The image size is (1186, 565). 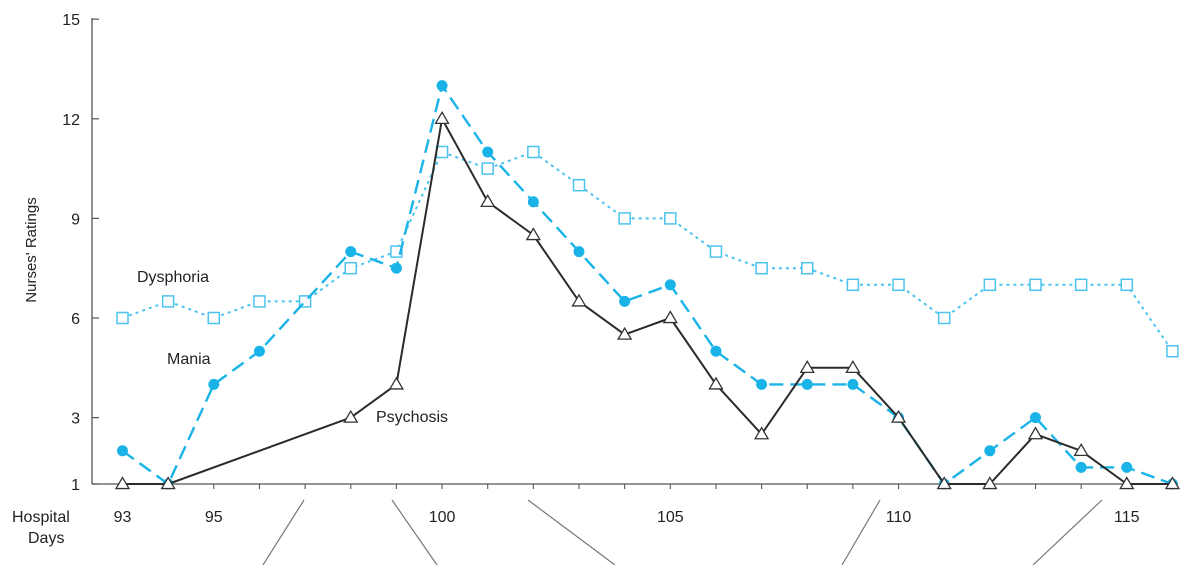 What do you see at coordinates (214, 517) in the screenshot?
I see `x-tick-label: 95` at bounding box center [214, 517].